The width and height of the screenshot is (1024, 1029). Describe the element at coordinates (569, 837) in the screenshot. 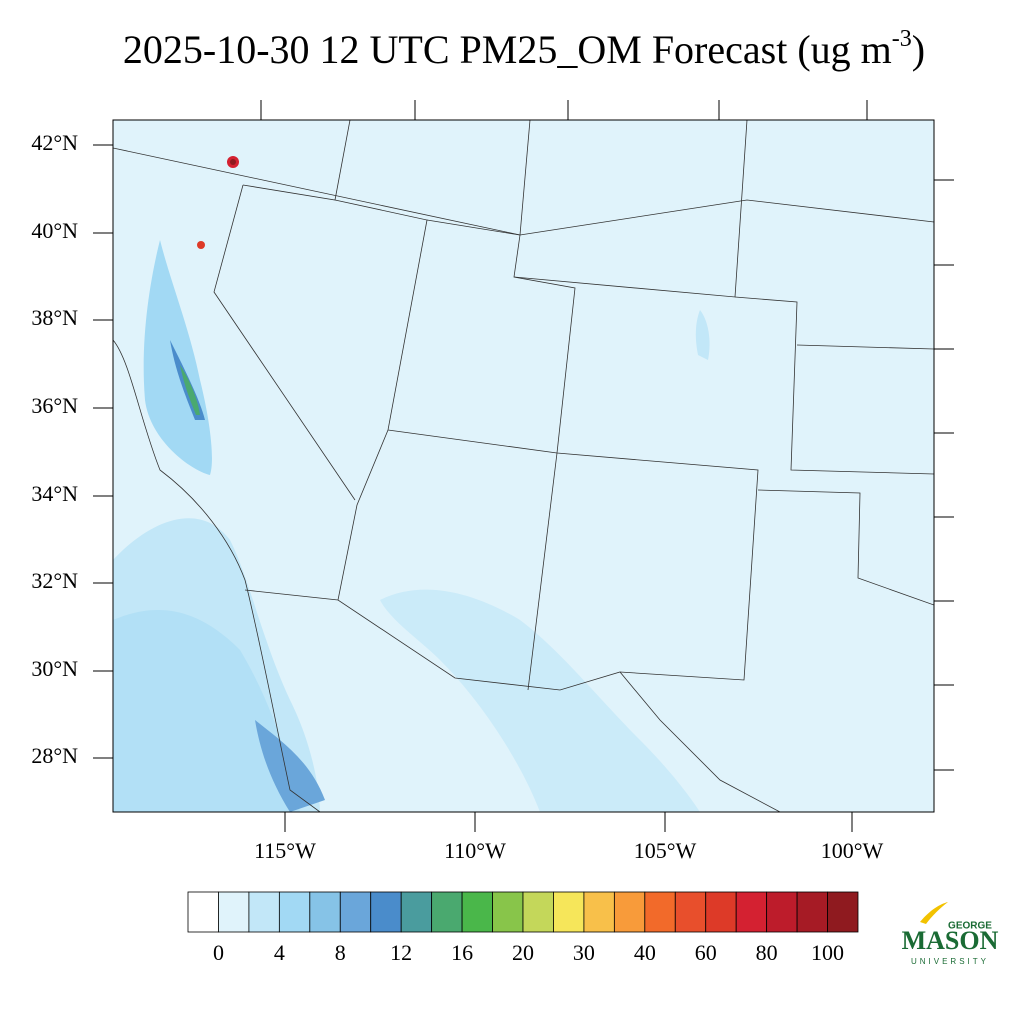

I see `lon-labels: 115°W 110°W 105°W 100°W` at that location.